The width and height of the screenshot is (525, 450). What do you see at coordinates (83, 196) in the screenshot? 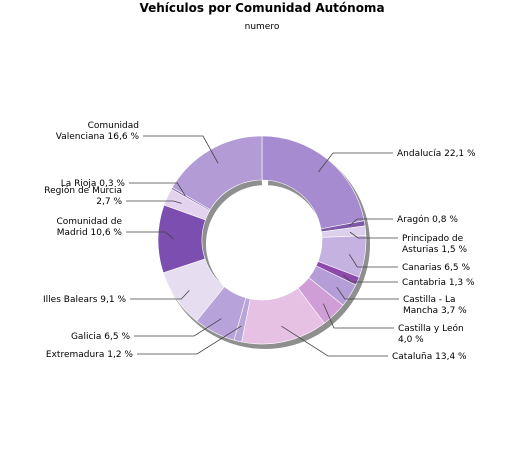
I see `slice-label: Región de Murcia 2,7 %` at bounding box center [83, 196].